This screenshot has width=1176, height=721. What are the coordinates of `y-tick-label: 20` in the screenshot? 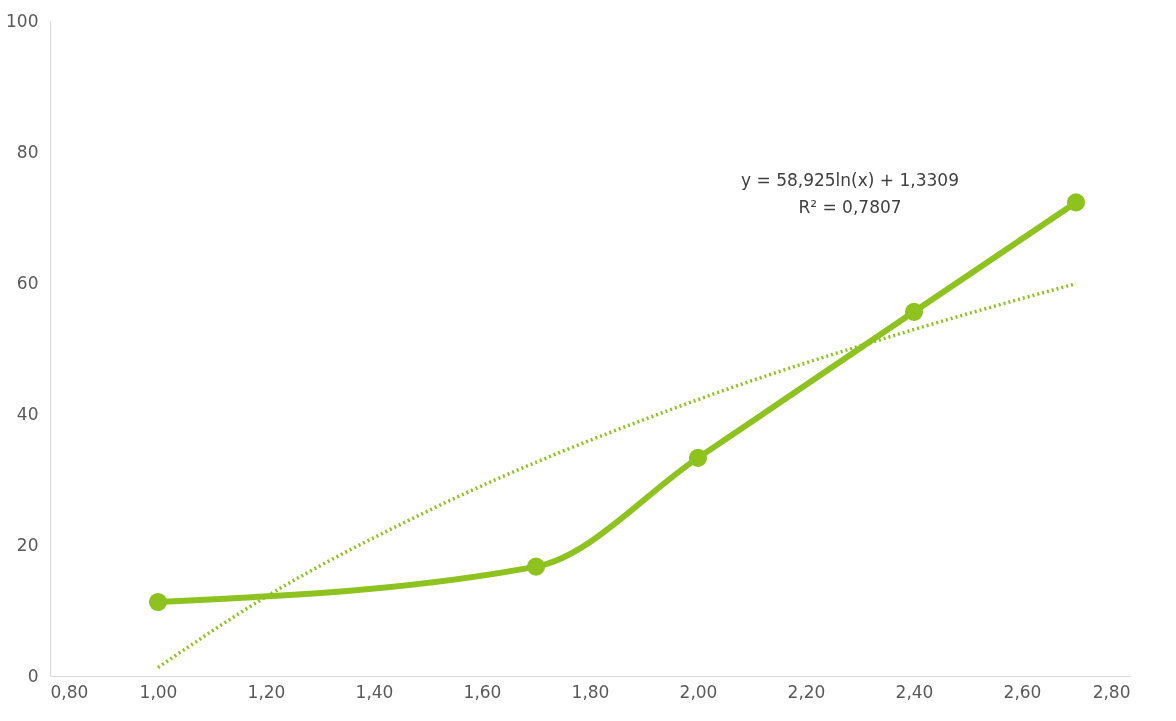 It's located at (27, 544).